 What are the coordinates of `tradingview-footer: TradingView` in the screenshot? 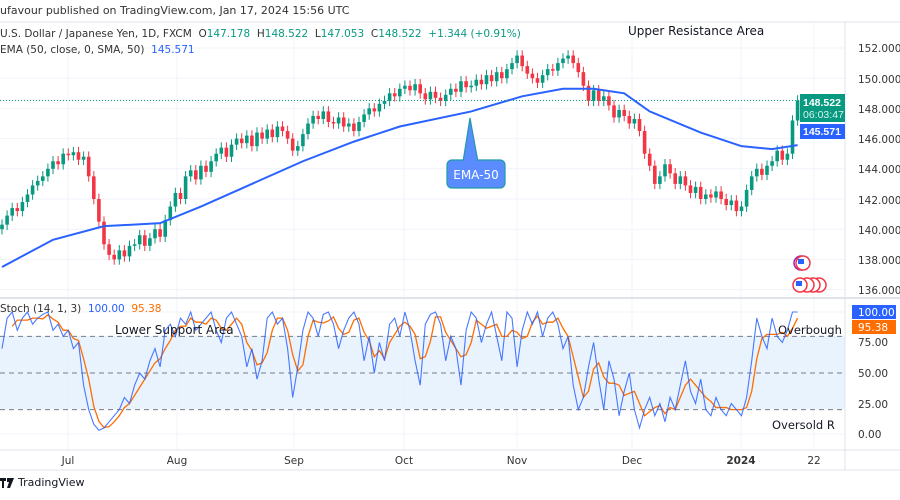 It's located at (42, 482).